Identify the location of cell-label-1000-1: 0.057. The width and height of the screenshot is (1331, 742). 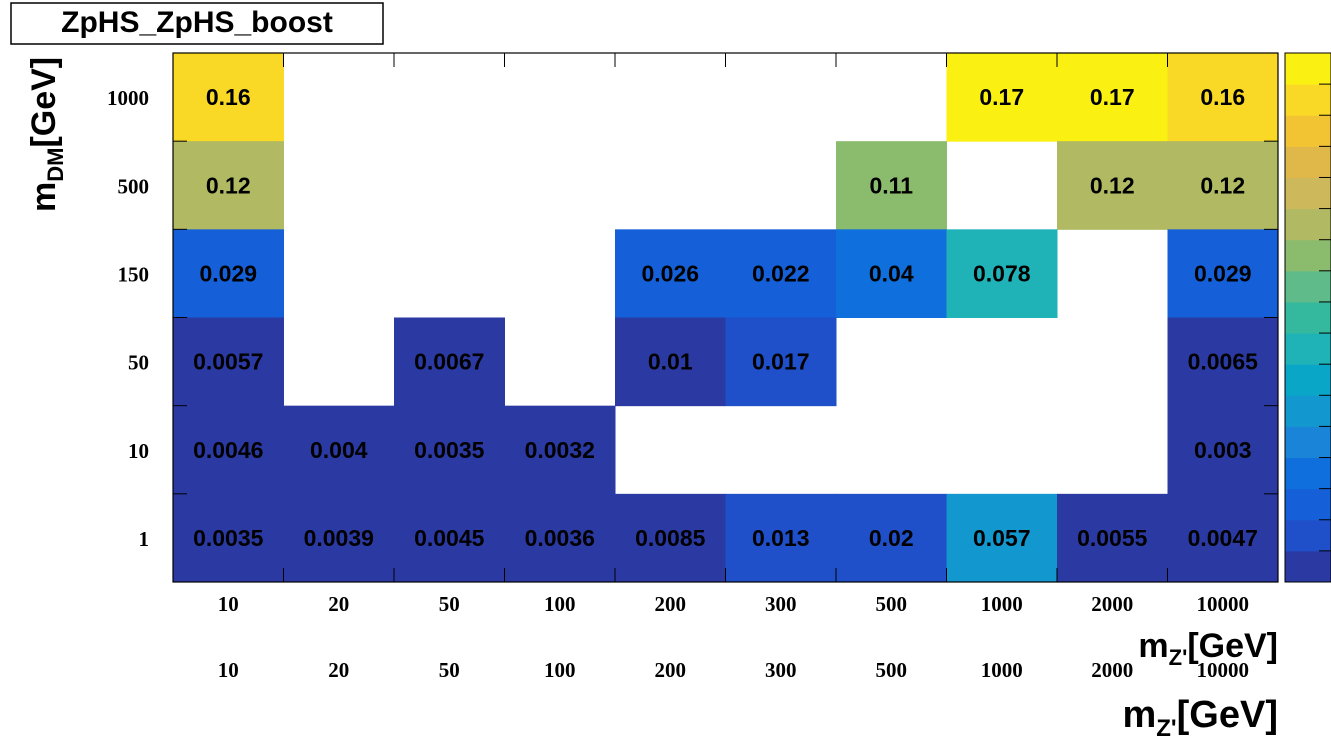
(1002, 538).